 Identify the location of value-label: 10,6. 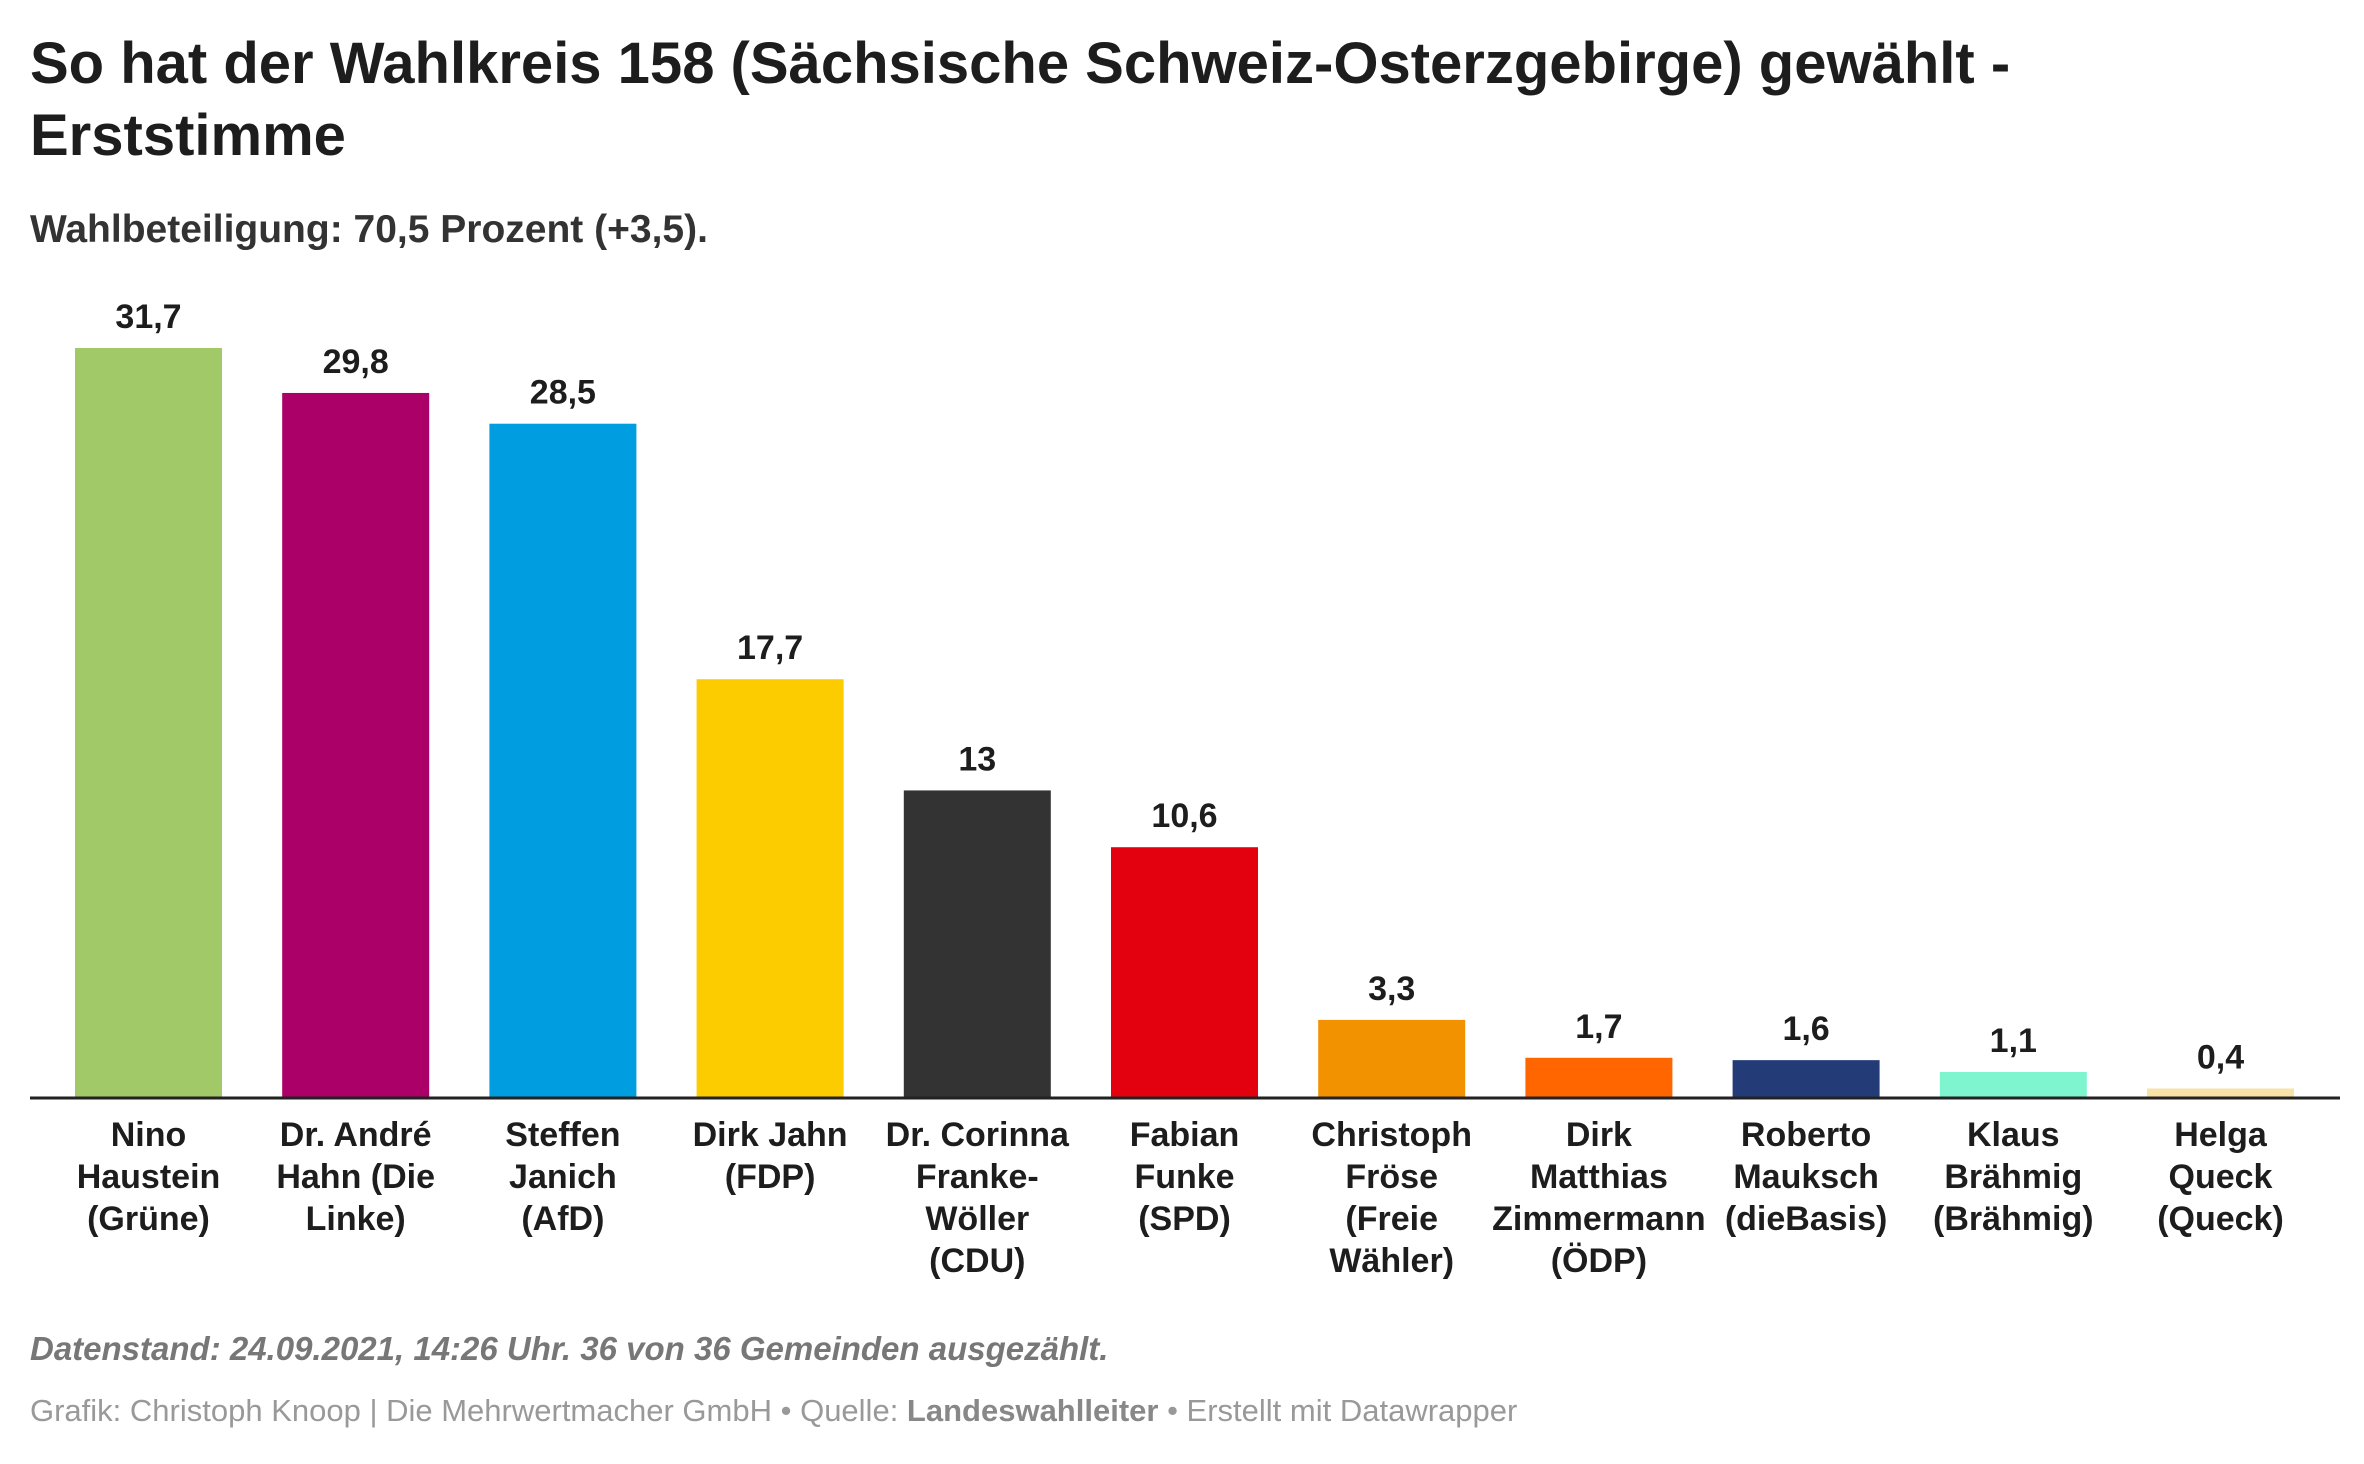
(1184, 816).